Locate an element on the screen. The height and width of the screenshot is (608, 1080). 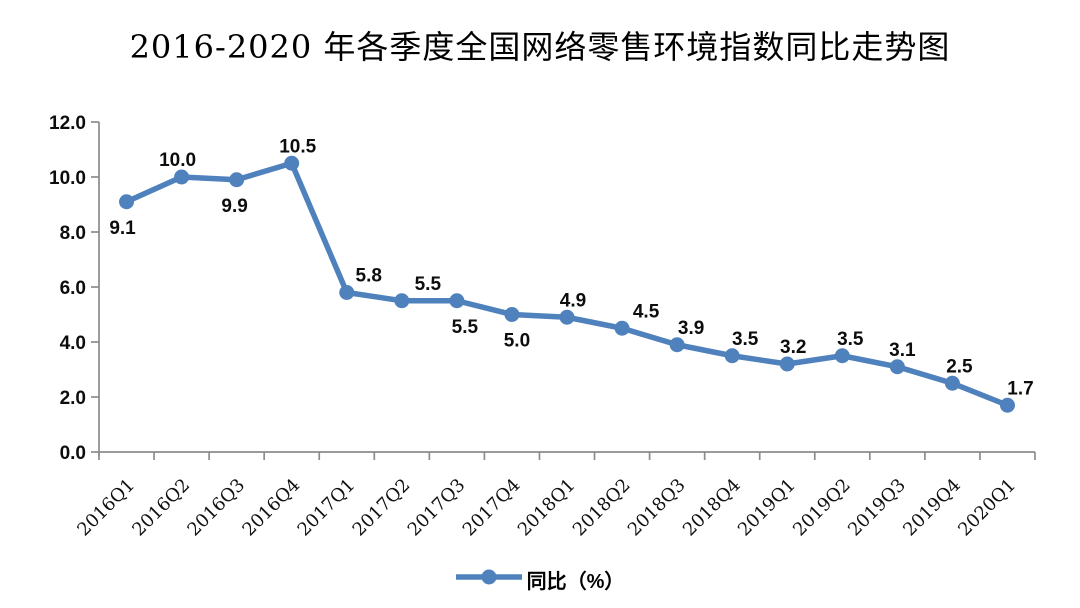
y-axis: 0.0 2.0 4.0 6.0 8.0 10.0 12.0 is located at coordinates (74, 288).